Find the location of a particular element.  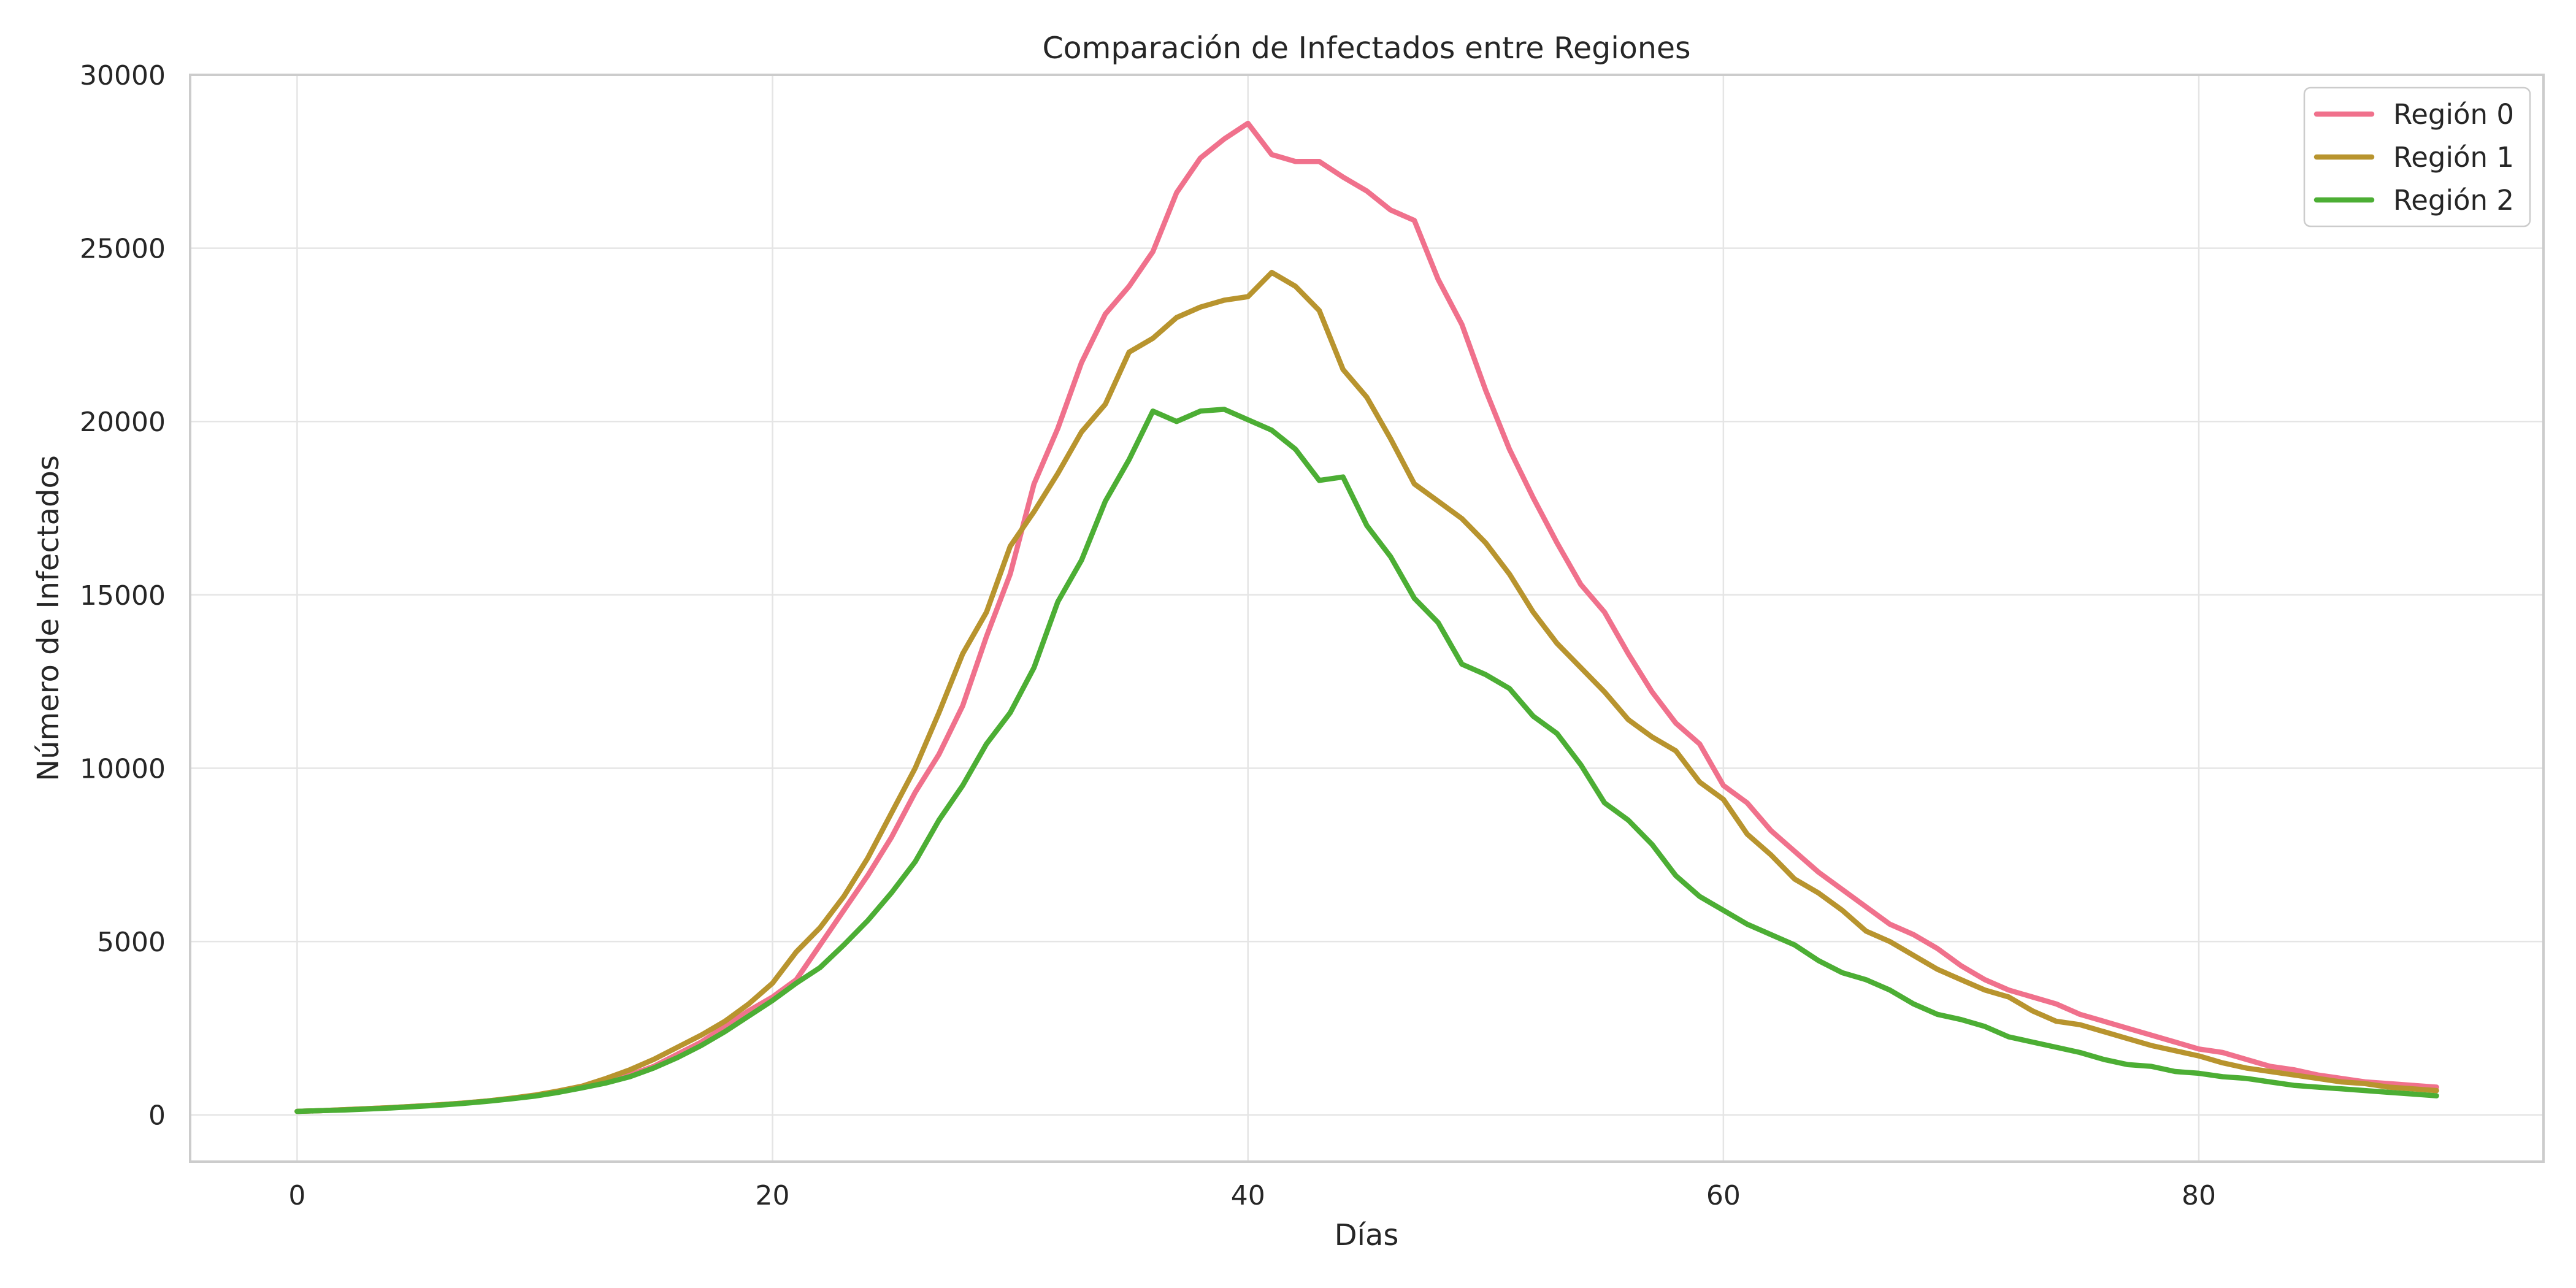

legend-label-region-0: Región 0 is located at coordinates (2453, 114).